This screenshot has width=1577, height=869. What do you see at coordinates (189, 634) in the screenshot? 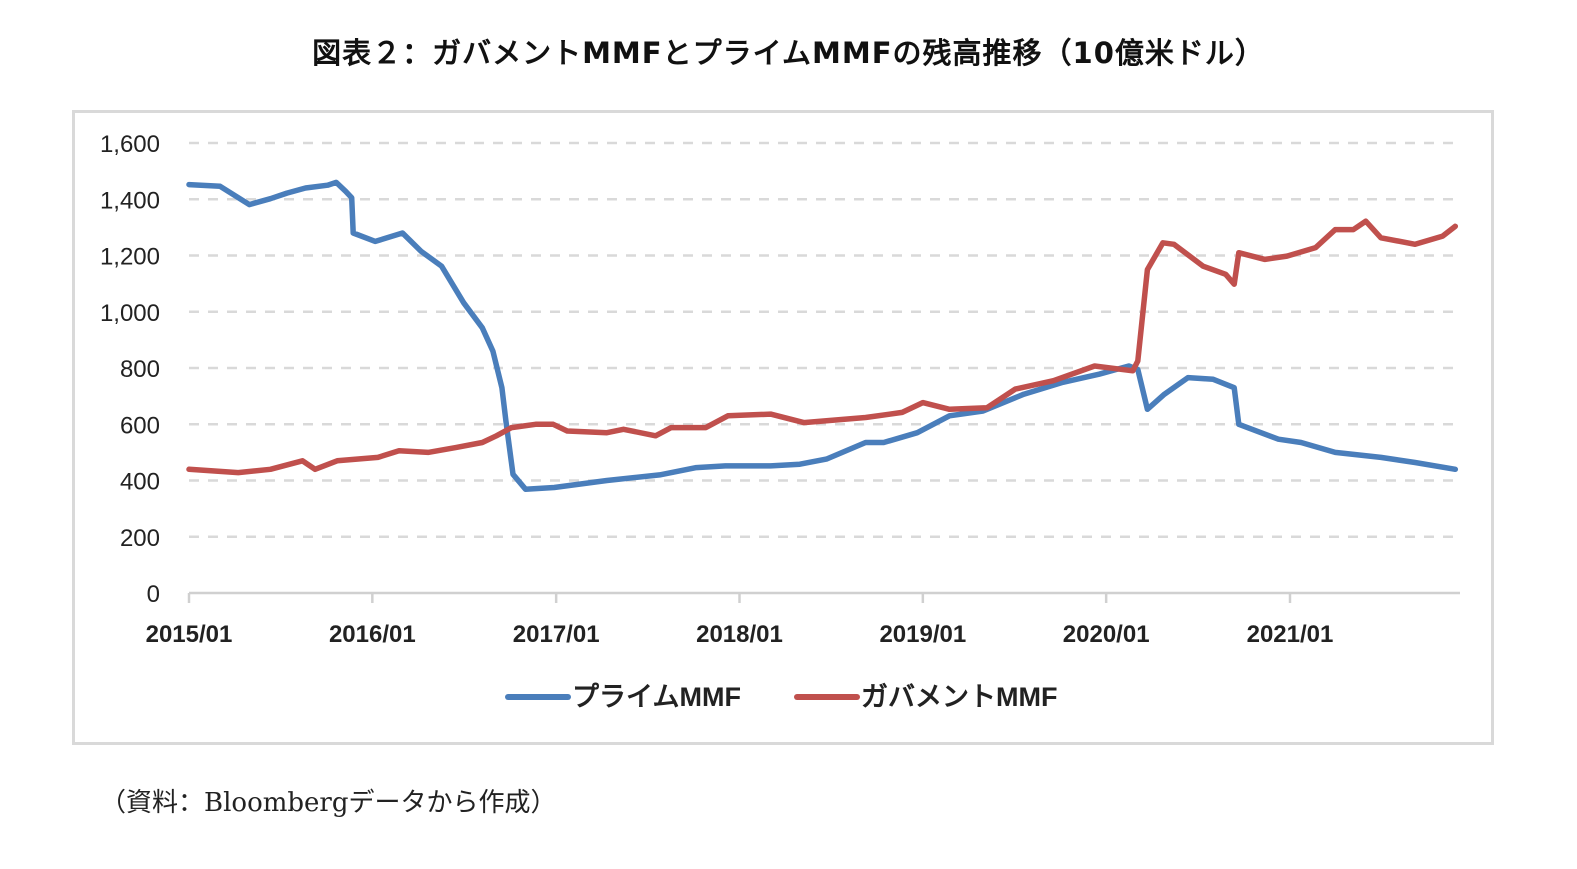
I see `x-tick-label: 2015/01` at bounding box center [189, 634].